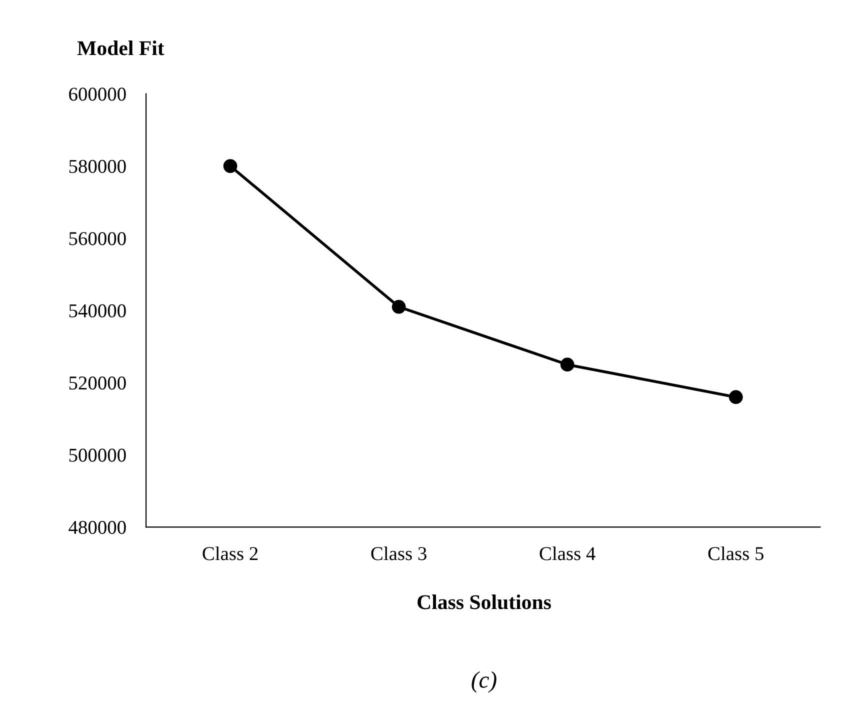 This screenshot has height=722, width=849. Describe the element at coordinates (97, 527) in the screenshot. I see `y-tick-label: 480000` at that location.